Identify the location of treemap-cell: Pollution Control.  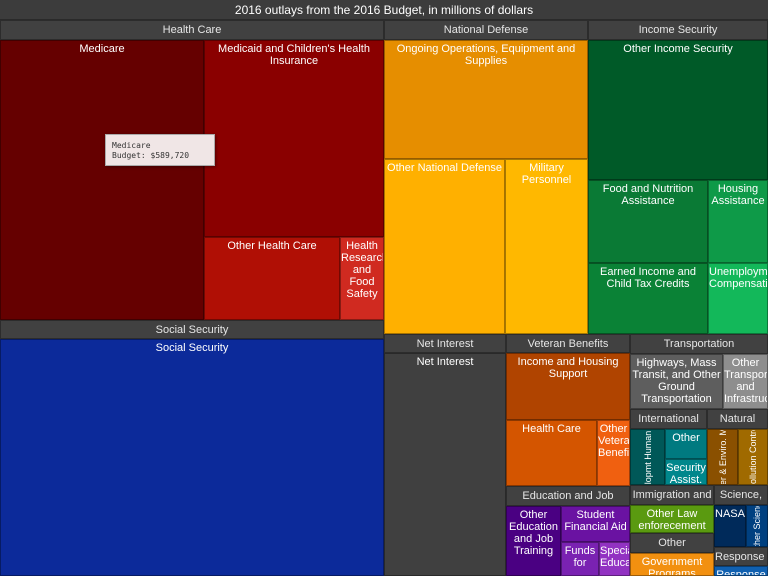
(753, 457).